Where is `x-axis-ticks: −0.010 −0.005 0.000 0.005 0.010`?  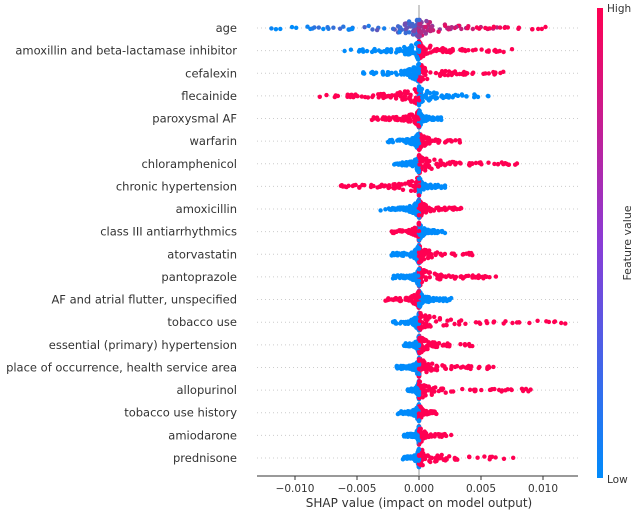
x-axis-ticks: −0.010 −0.005 0.000 0.005 0.010 is located at coordinates (417, 485).